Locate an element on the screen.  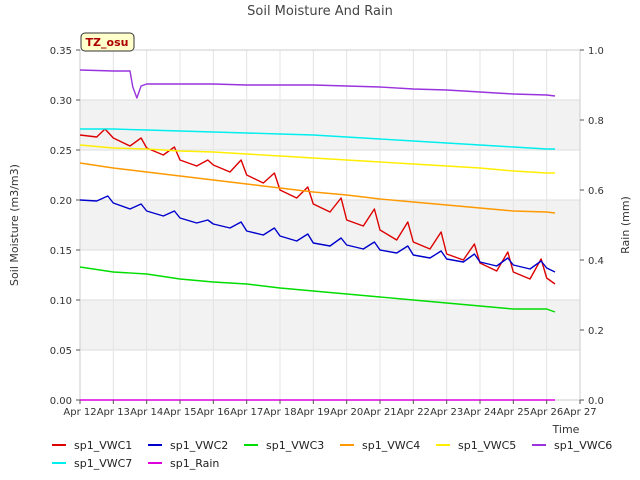
series-line-sp1-vwc3 is located at coordinates (317, 289).